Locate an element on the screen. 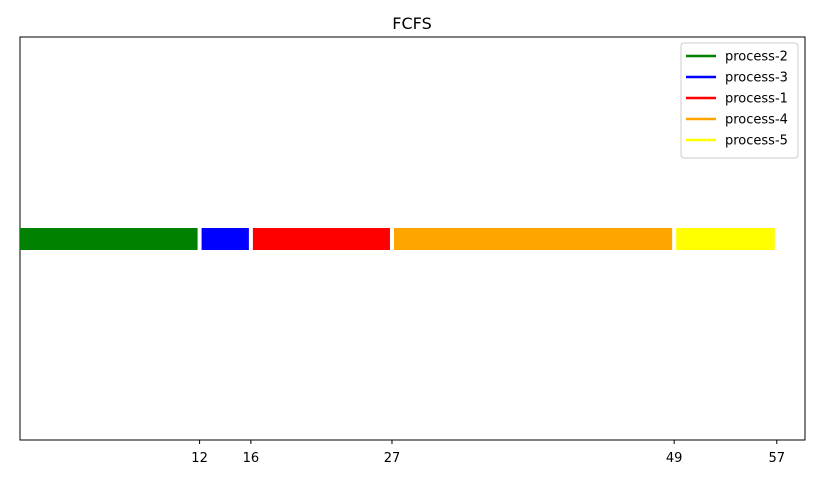 The height and width of the screenshot is (480, 819). legend-label-process-5: process-5 is located at coordinates (756, 141).